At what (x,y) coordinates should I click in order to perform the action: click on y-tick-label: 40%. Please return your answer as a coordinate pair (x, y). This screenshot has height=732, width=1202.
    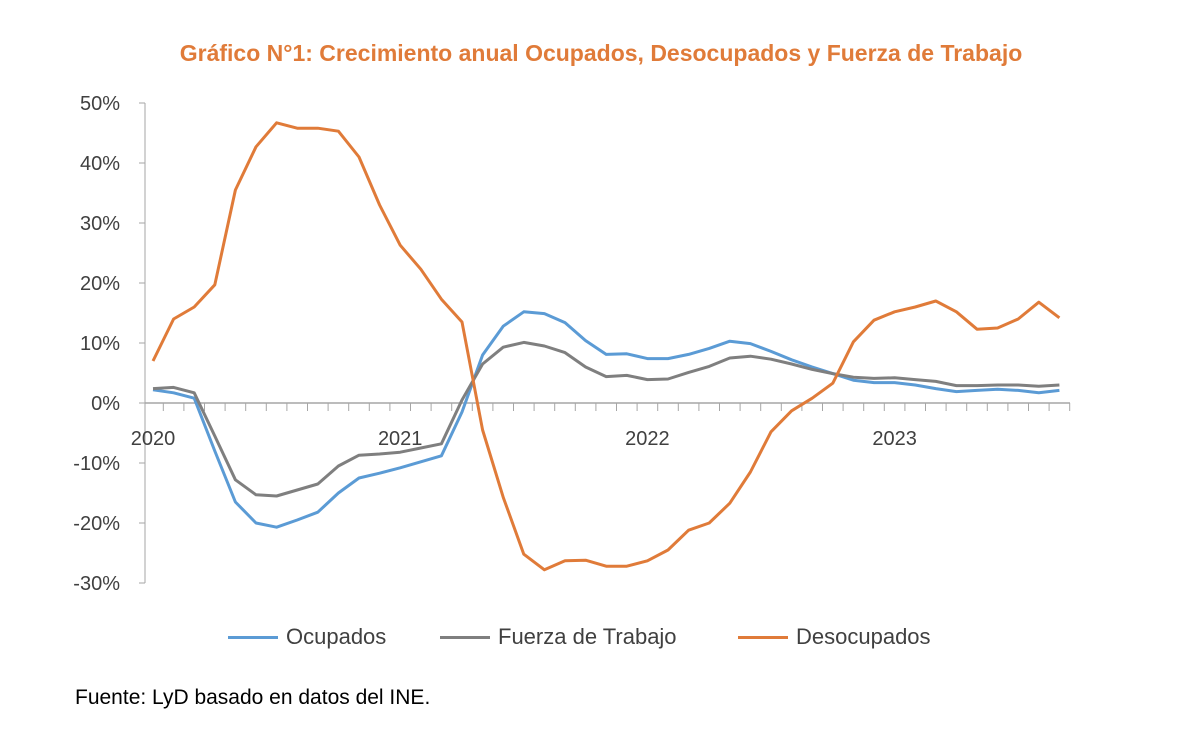
    Looking at the image, I should click on (100, 164).